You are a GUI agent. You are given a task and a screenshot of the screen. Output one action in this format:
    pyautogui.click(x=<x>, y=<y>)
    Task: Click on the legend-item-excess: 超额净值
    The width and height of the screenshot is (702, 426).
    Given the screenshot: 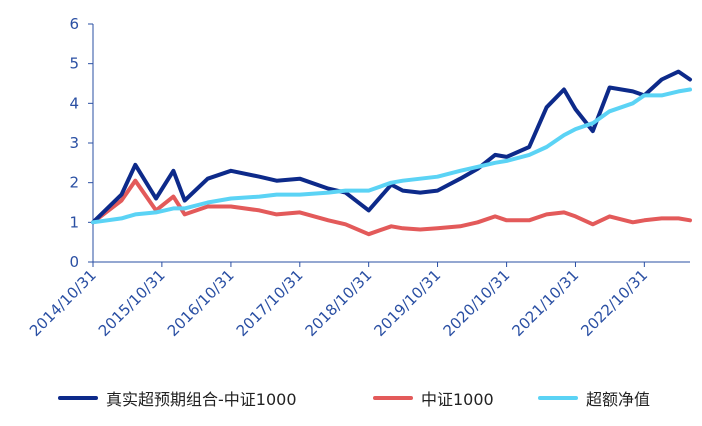 What is the action you would take?
    pyautogui.click(x=594, y=398)
    